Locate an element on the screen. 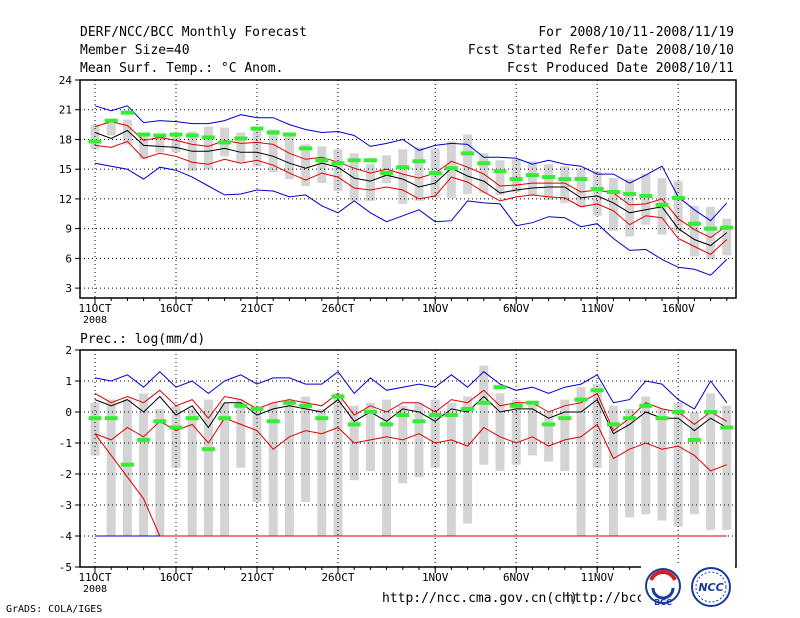  prec-ytick-label--2: -2 is located at coordinates (65, 474).